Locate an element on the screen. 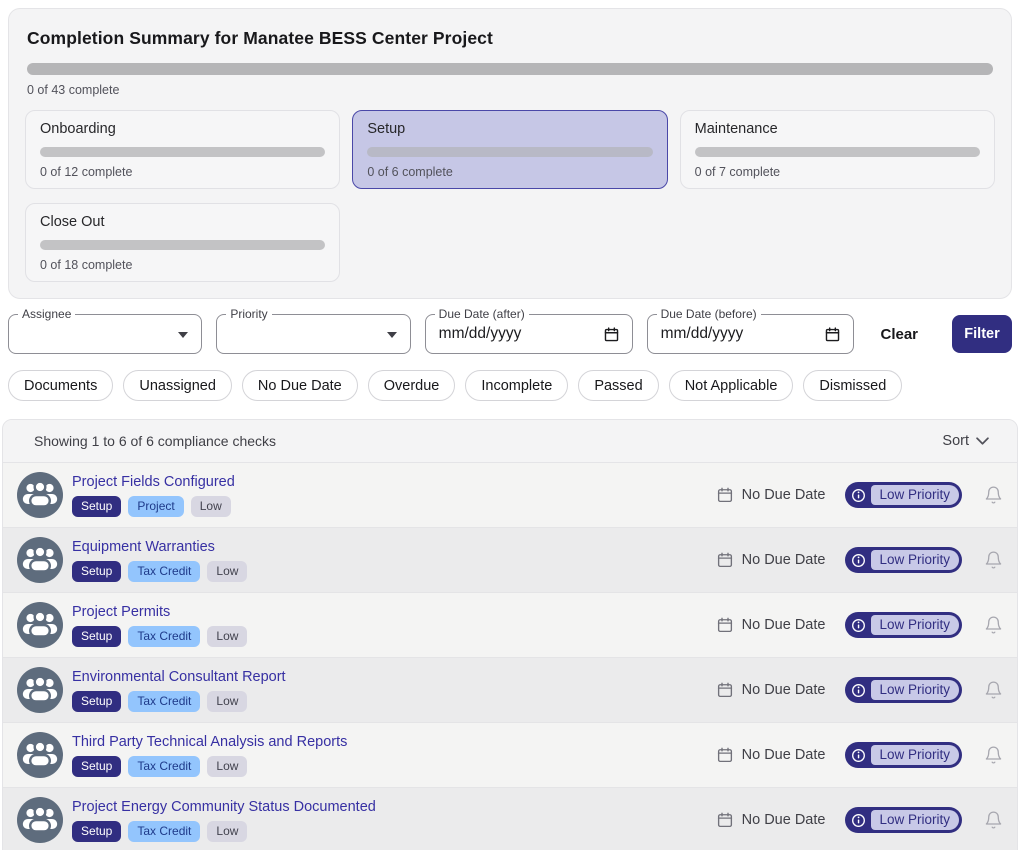 This screenshot has height=850, width=1020. category-card: Setup 0 of 6 complete is located at coordinates (510, 149).